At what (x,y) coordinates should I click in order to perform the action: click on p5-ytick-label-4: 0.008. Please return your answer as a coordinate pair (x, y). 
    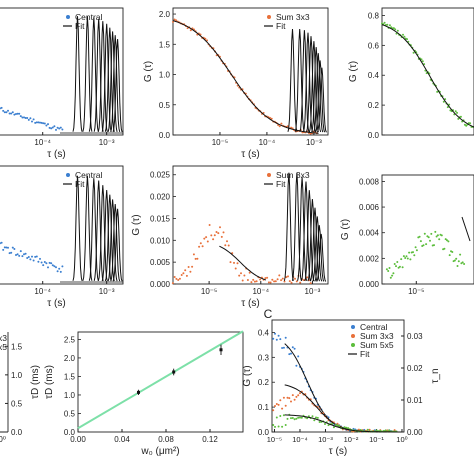
    Looking at the image, I should click on (369, 181).